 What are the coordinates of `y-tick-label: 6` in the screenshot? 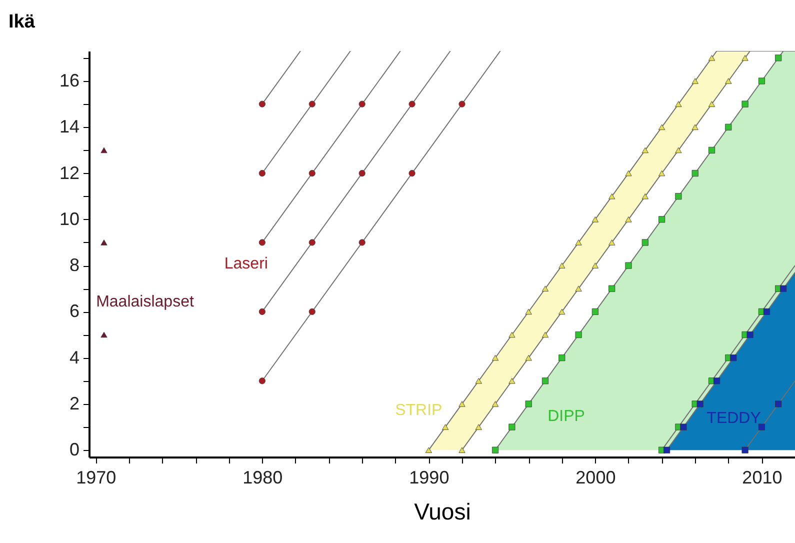 It's located at (74, 311).